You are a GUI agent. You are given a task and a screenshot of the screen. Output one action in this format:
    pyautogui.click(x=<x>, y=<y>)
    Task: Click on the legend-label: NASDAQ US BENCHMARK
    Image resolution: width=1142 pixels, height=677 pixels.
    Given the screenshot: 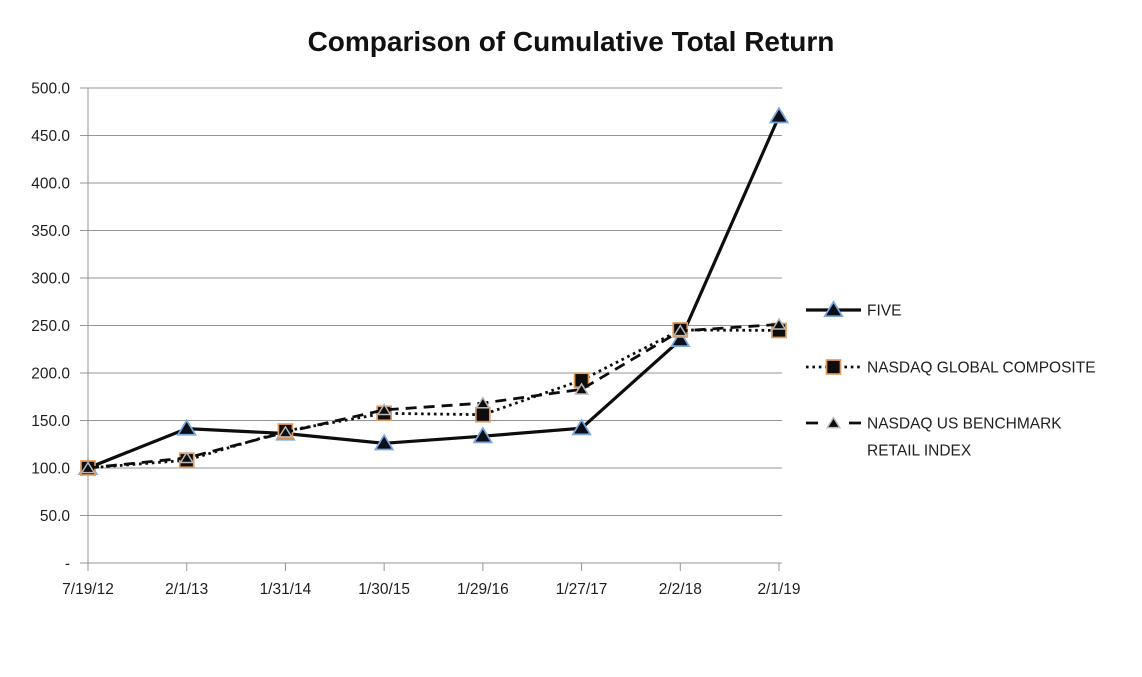 What is the action you would take?
    pyautogui.click(x=964, y=424)
    